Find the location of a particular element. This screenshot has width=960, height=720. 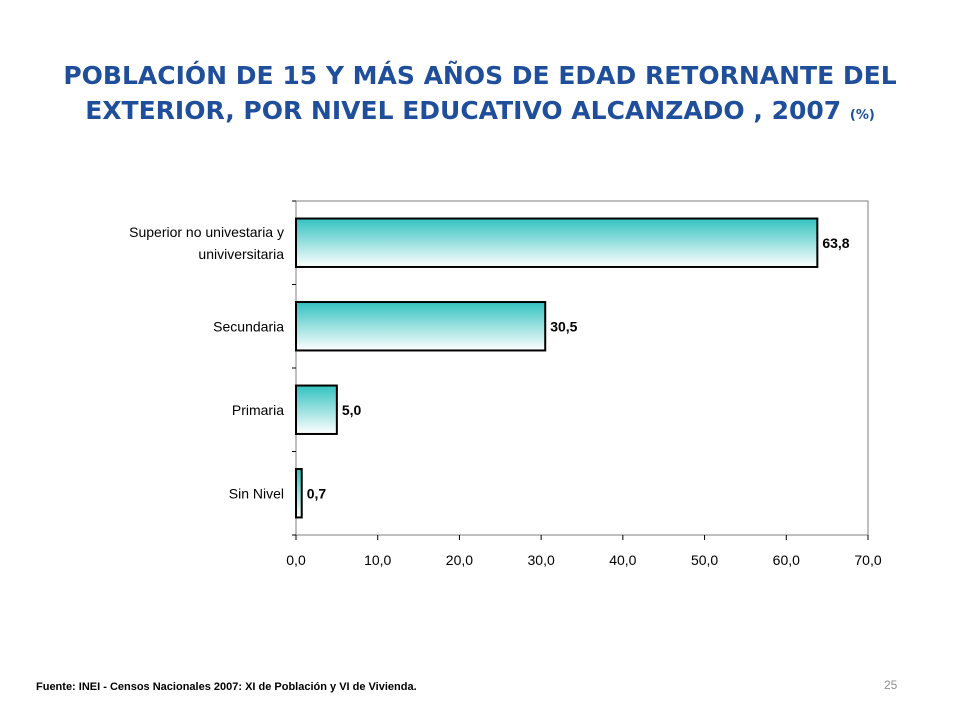

data-label: 63,8 is located at coordinates (835, 243).